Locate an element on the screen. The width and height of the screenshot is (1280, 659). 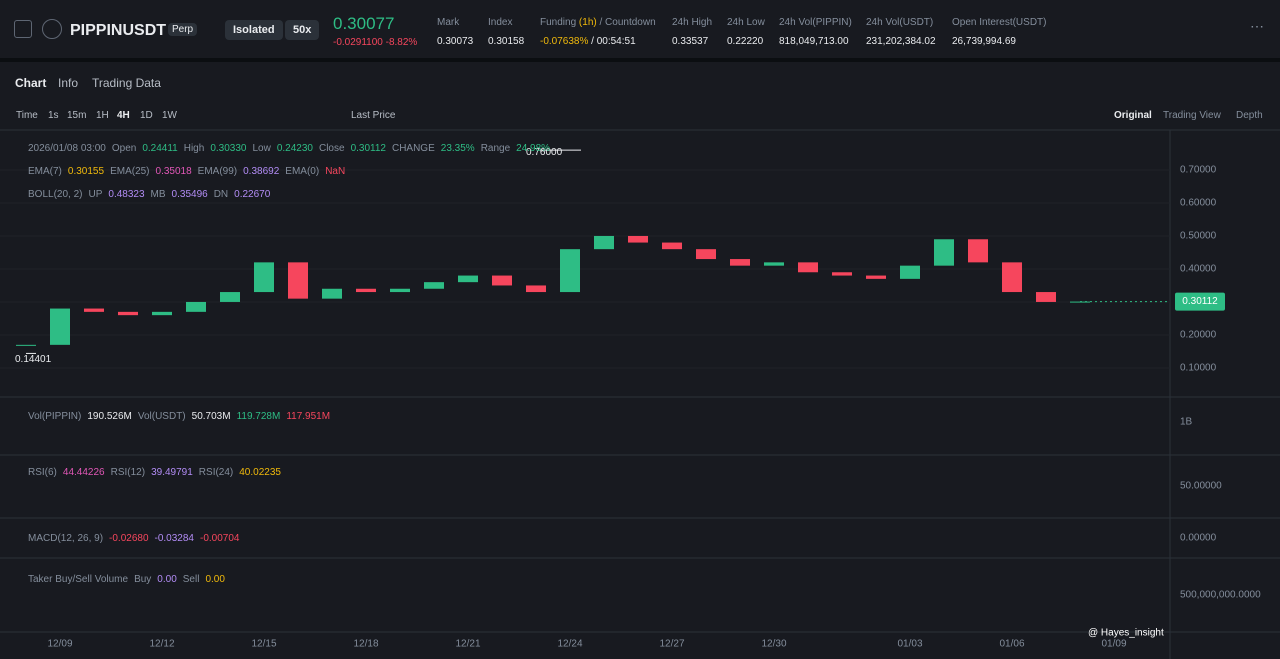
legend-label: Buy is located at coordinates (143, 579).